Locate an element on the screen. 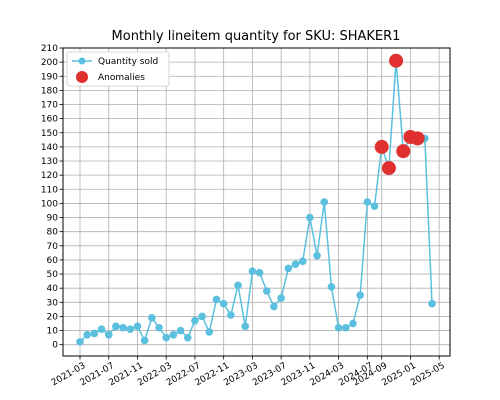 Image resolution: width=500 pixels, height=400 pixels. legend-marker-anomalies is located at coordinates (82, 77).